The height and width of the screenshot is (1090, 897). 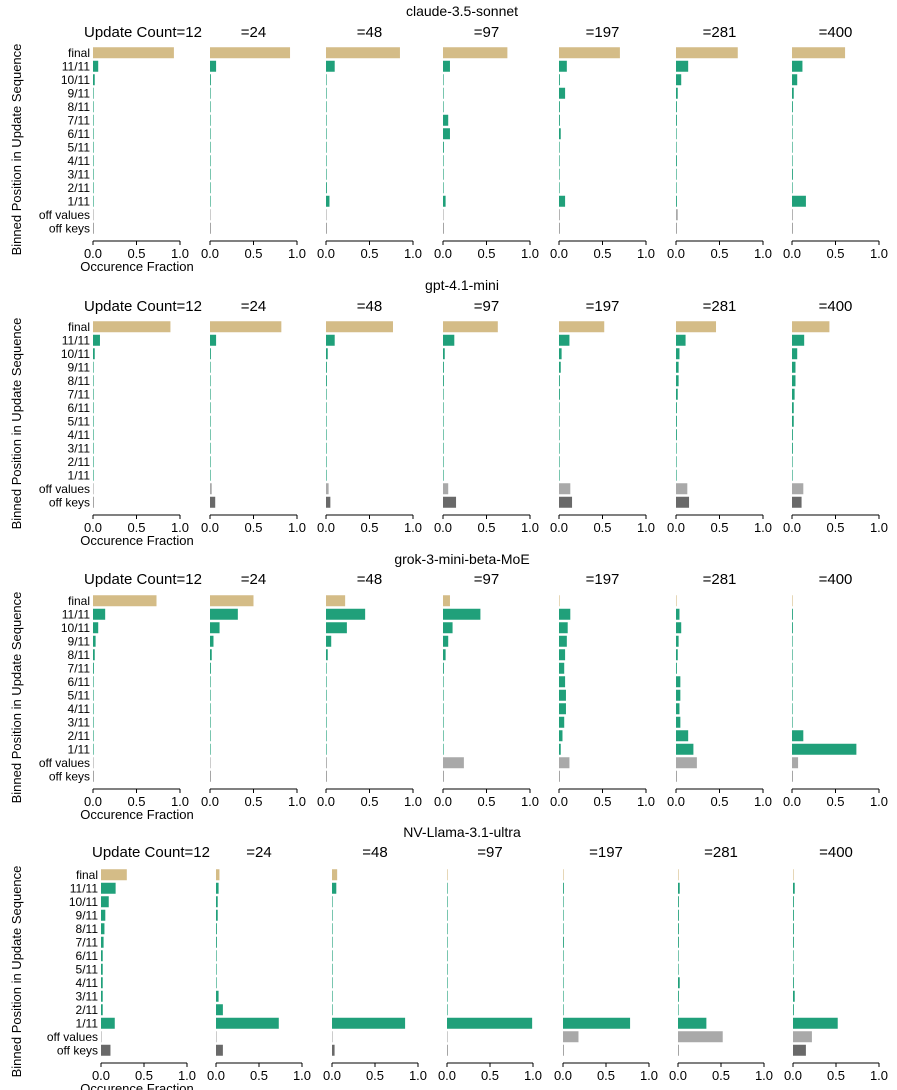 I want to click on category-label: final, so click(x=79, y=327).